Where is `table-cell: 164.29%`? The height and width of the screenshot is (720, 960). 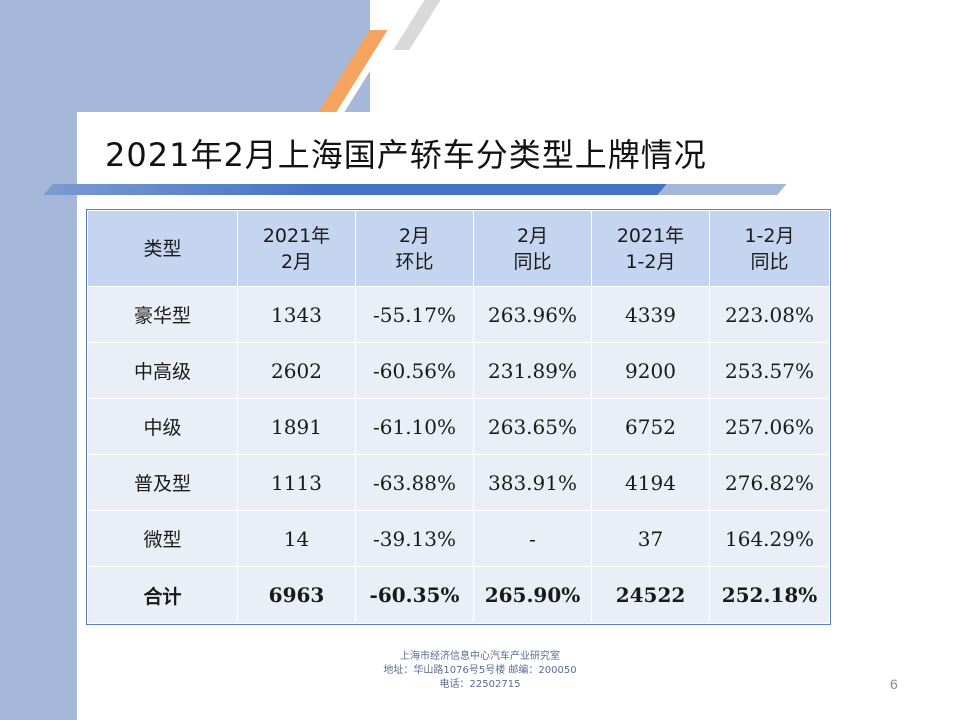
table-cell: 164.29% is located at coordinates (769, 538).